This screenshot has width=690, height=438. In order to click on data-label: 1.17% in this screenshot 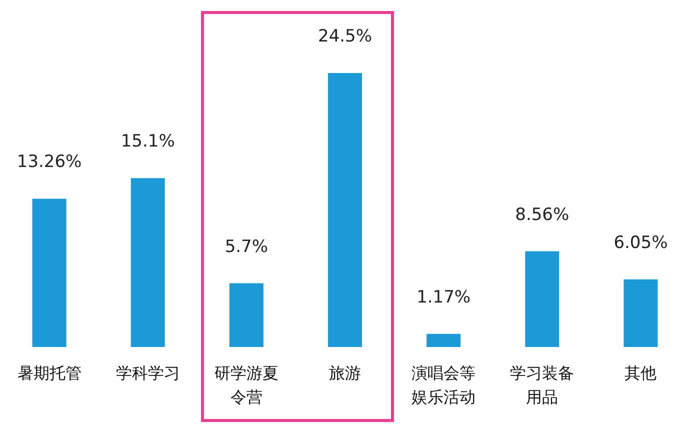, I will do `click(443, 297)`.